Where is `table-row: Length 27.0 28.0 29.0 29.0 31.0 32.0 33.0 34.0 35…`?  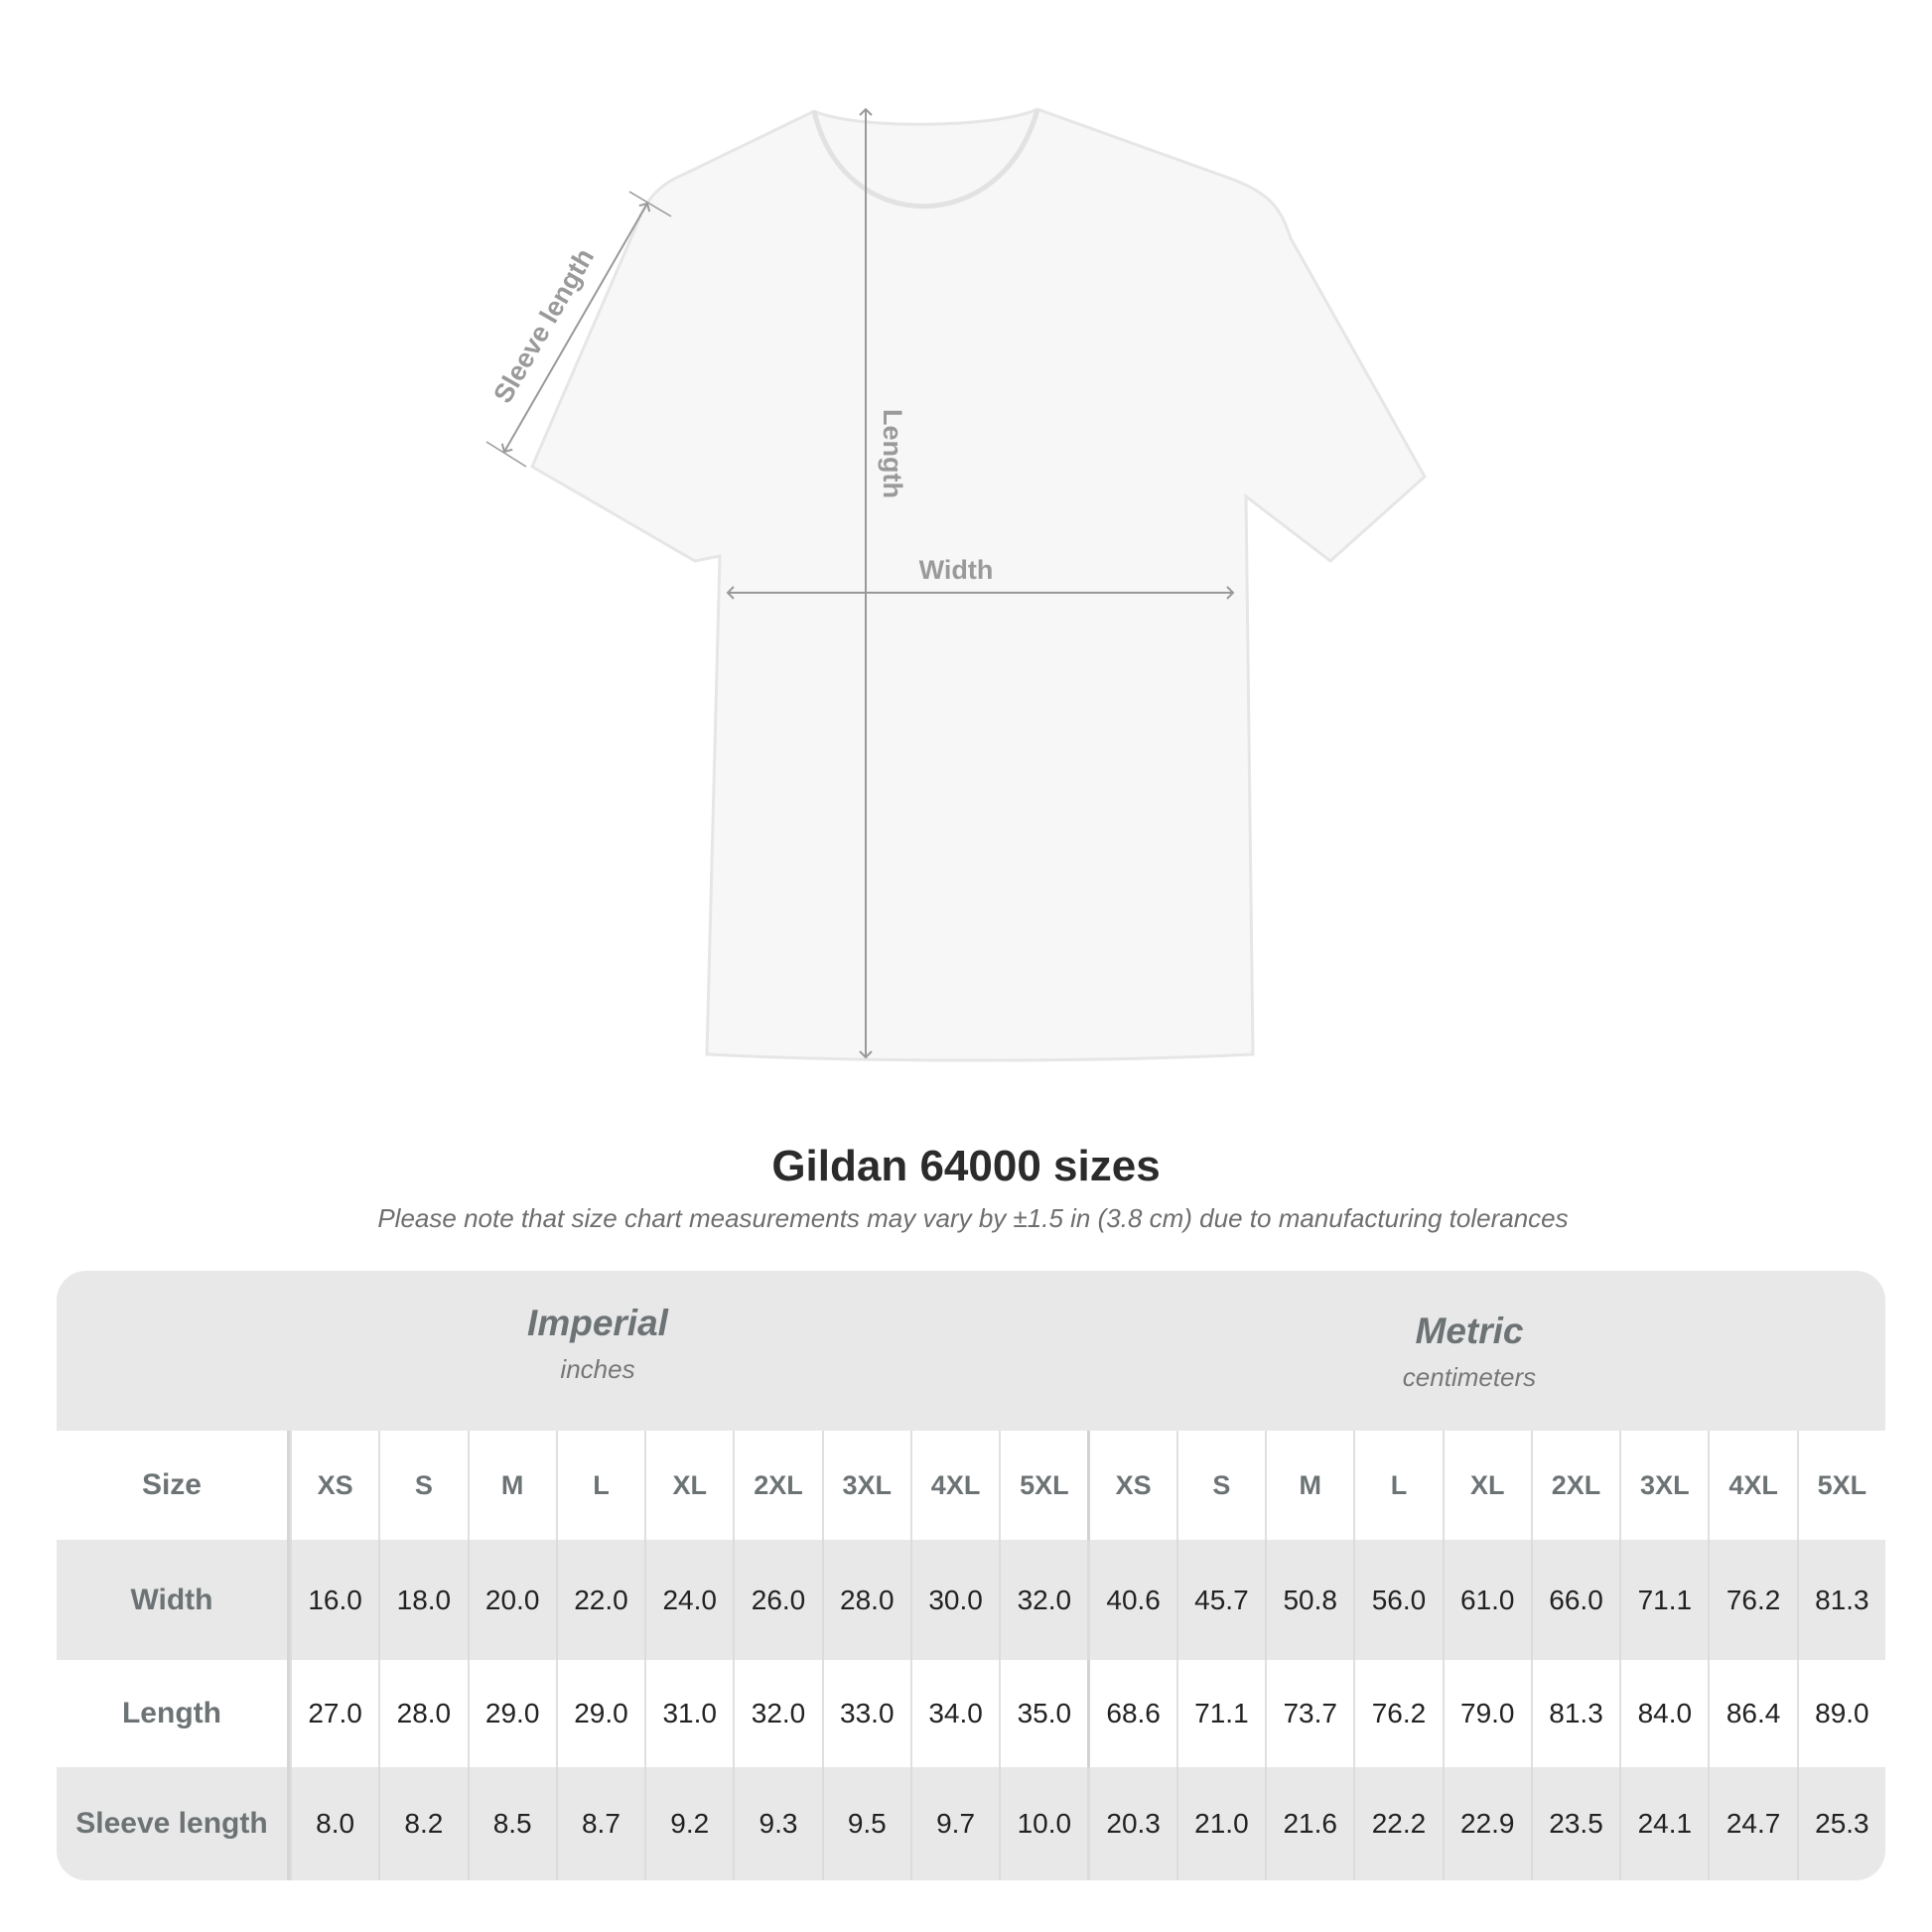 table-row: Length 27.0 28.0 29.0 29.0 31.0 32.0 33.0 34.0 35… is located at coordinates (971, 1714).